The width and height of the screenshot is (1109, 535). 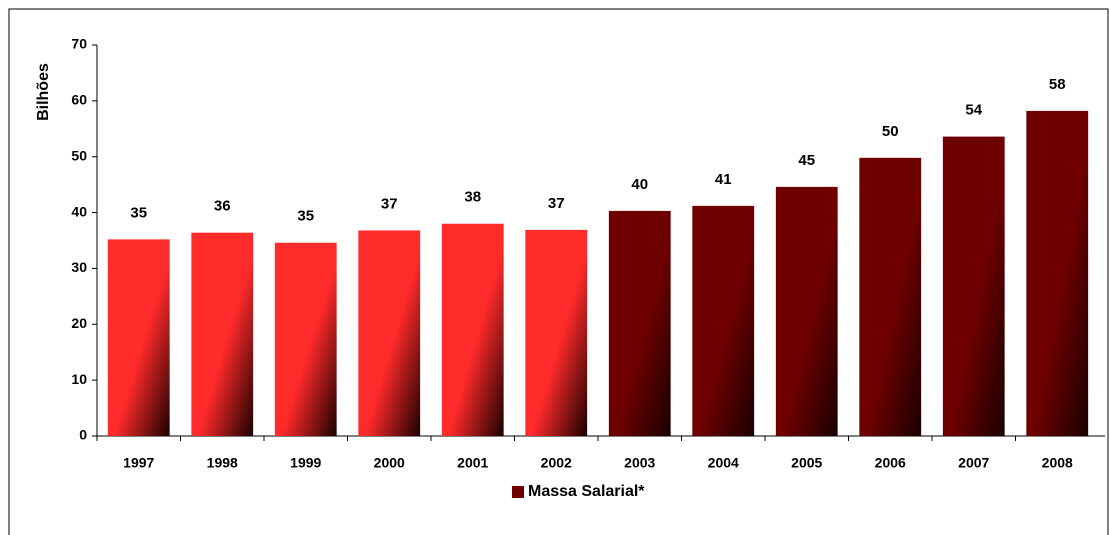 What do you see at coordinates (639, 463) in the screenshot?
I see `x-tick-label: 2003` at bounding box center [639, 463].